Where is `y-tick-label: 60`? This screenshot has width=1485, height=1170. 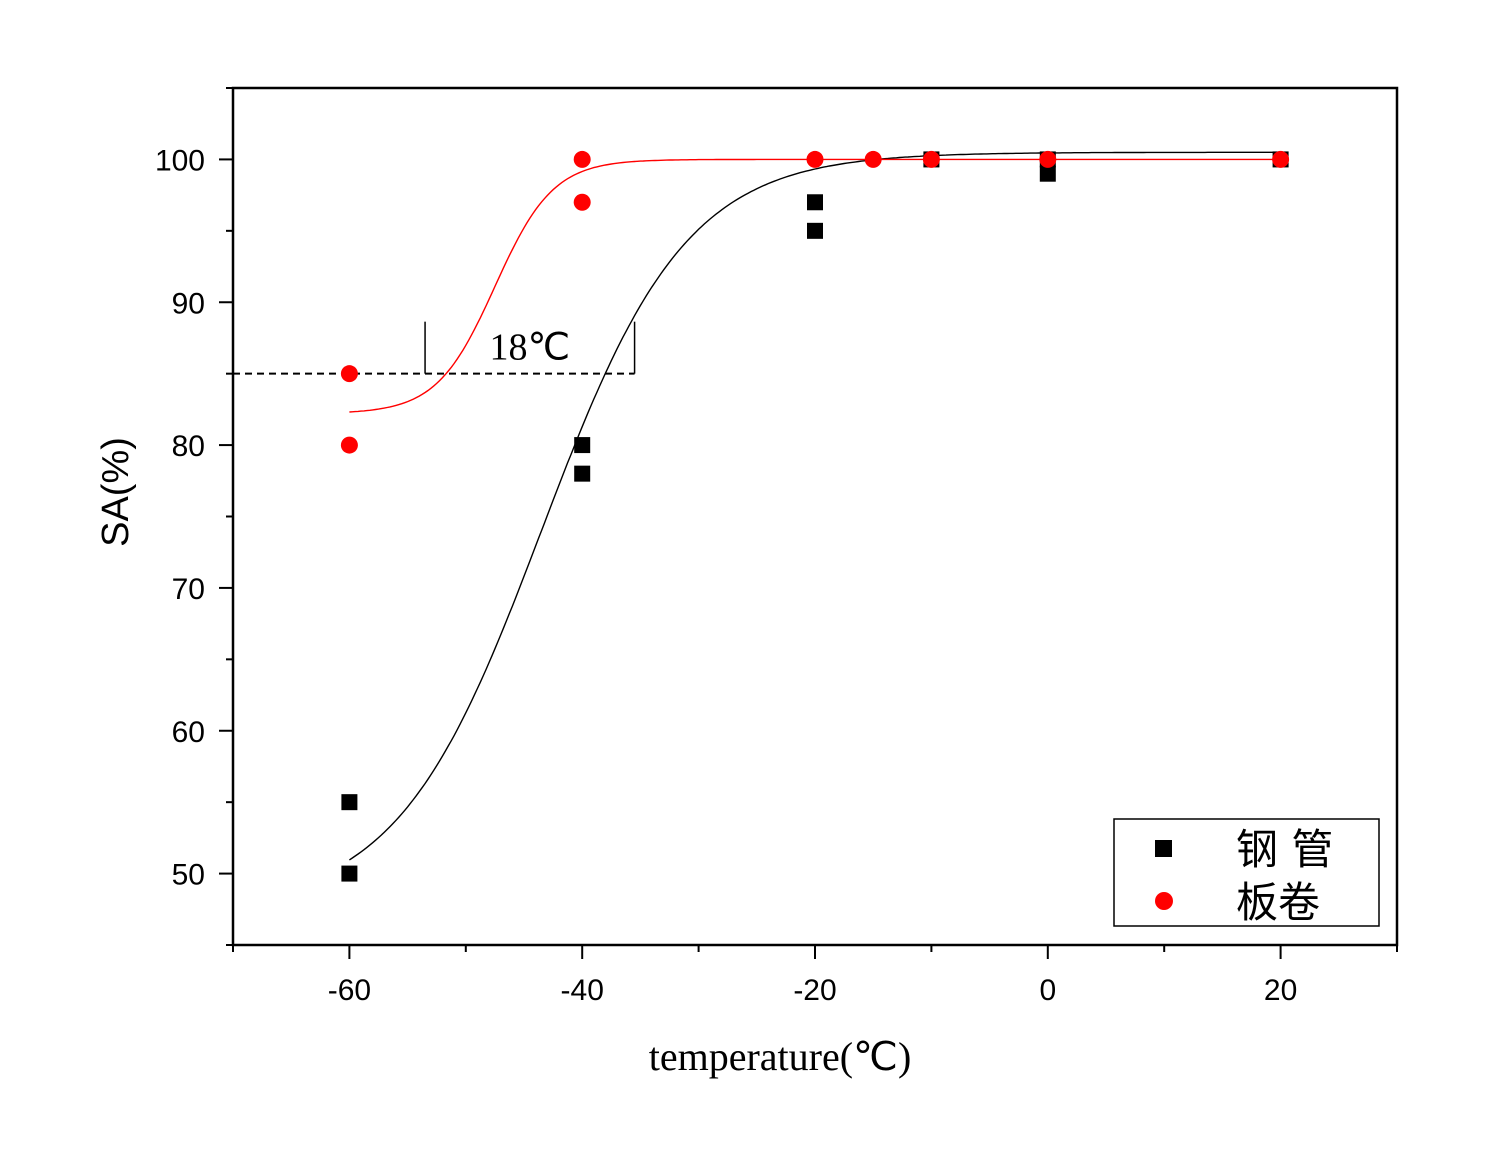
y-tick-label: 60 is located at coordinates (188, 732).